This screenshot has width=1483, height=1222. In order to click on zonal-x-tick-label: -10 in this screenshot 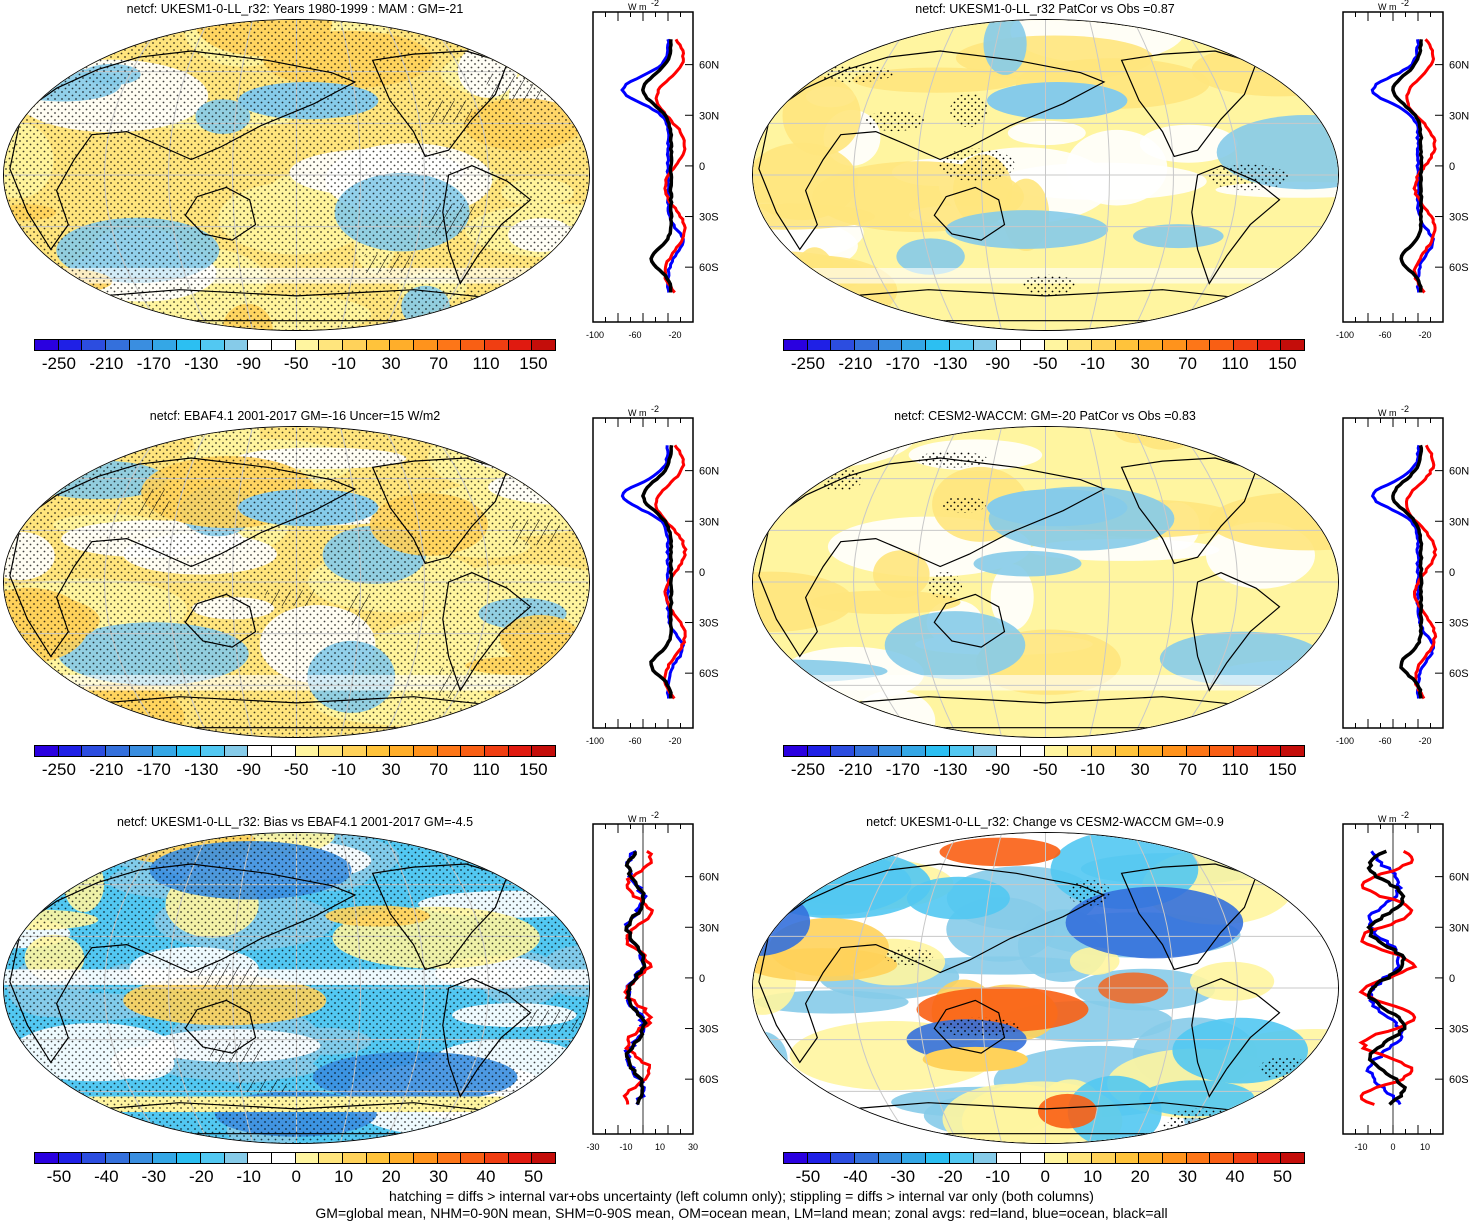, I will do `click(625, 1147)`.